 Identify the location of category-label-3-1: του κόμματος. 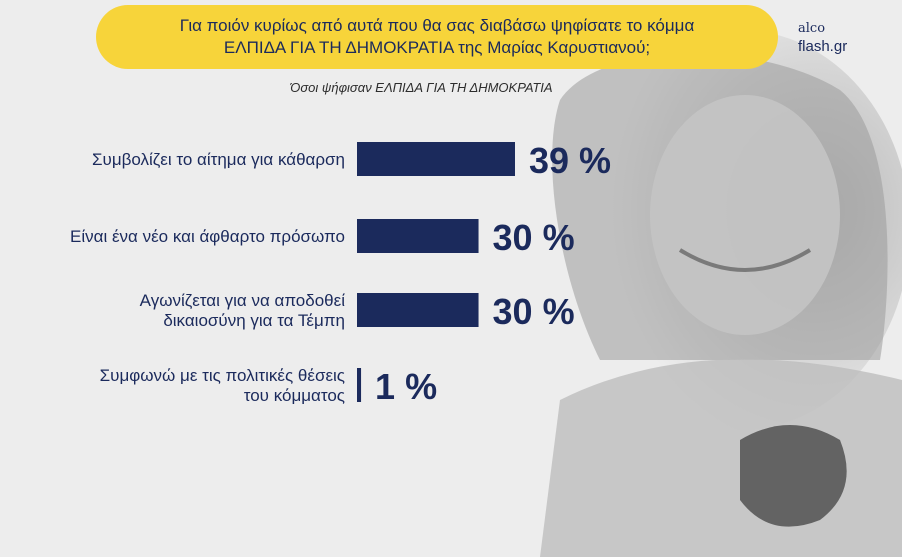
(294, 395).